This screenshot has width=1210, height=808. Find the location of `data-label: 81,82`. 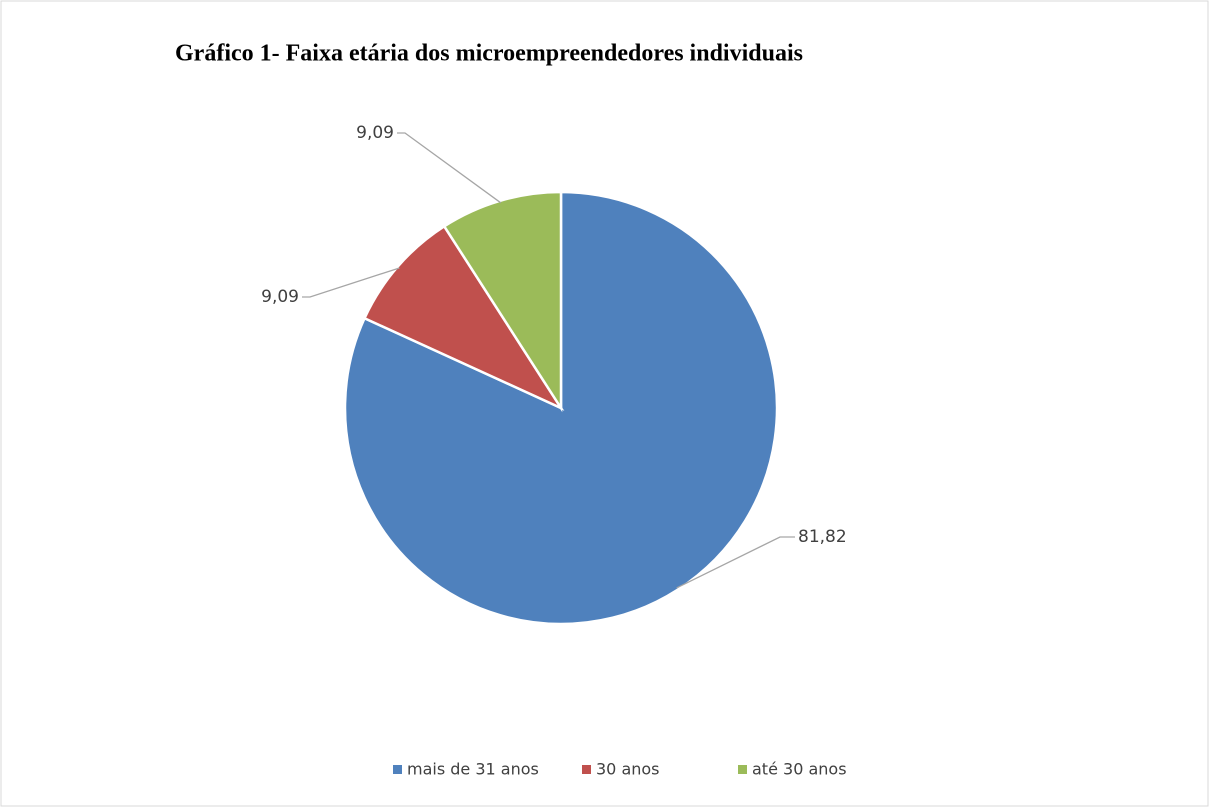

data-label: 81,82 is located at coordinates (822, 537).